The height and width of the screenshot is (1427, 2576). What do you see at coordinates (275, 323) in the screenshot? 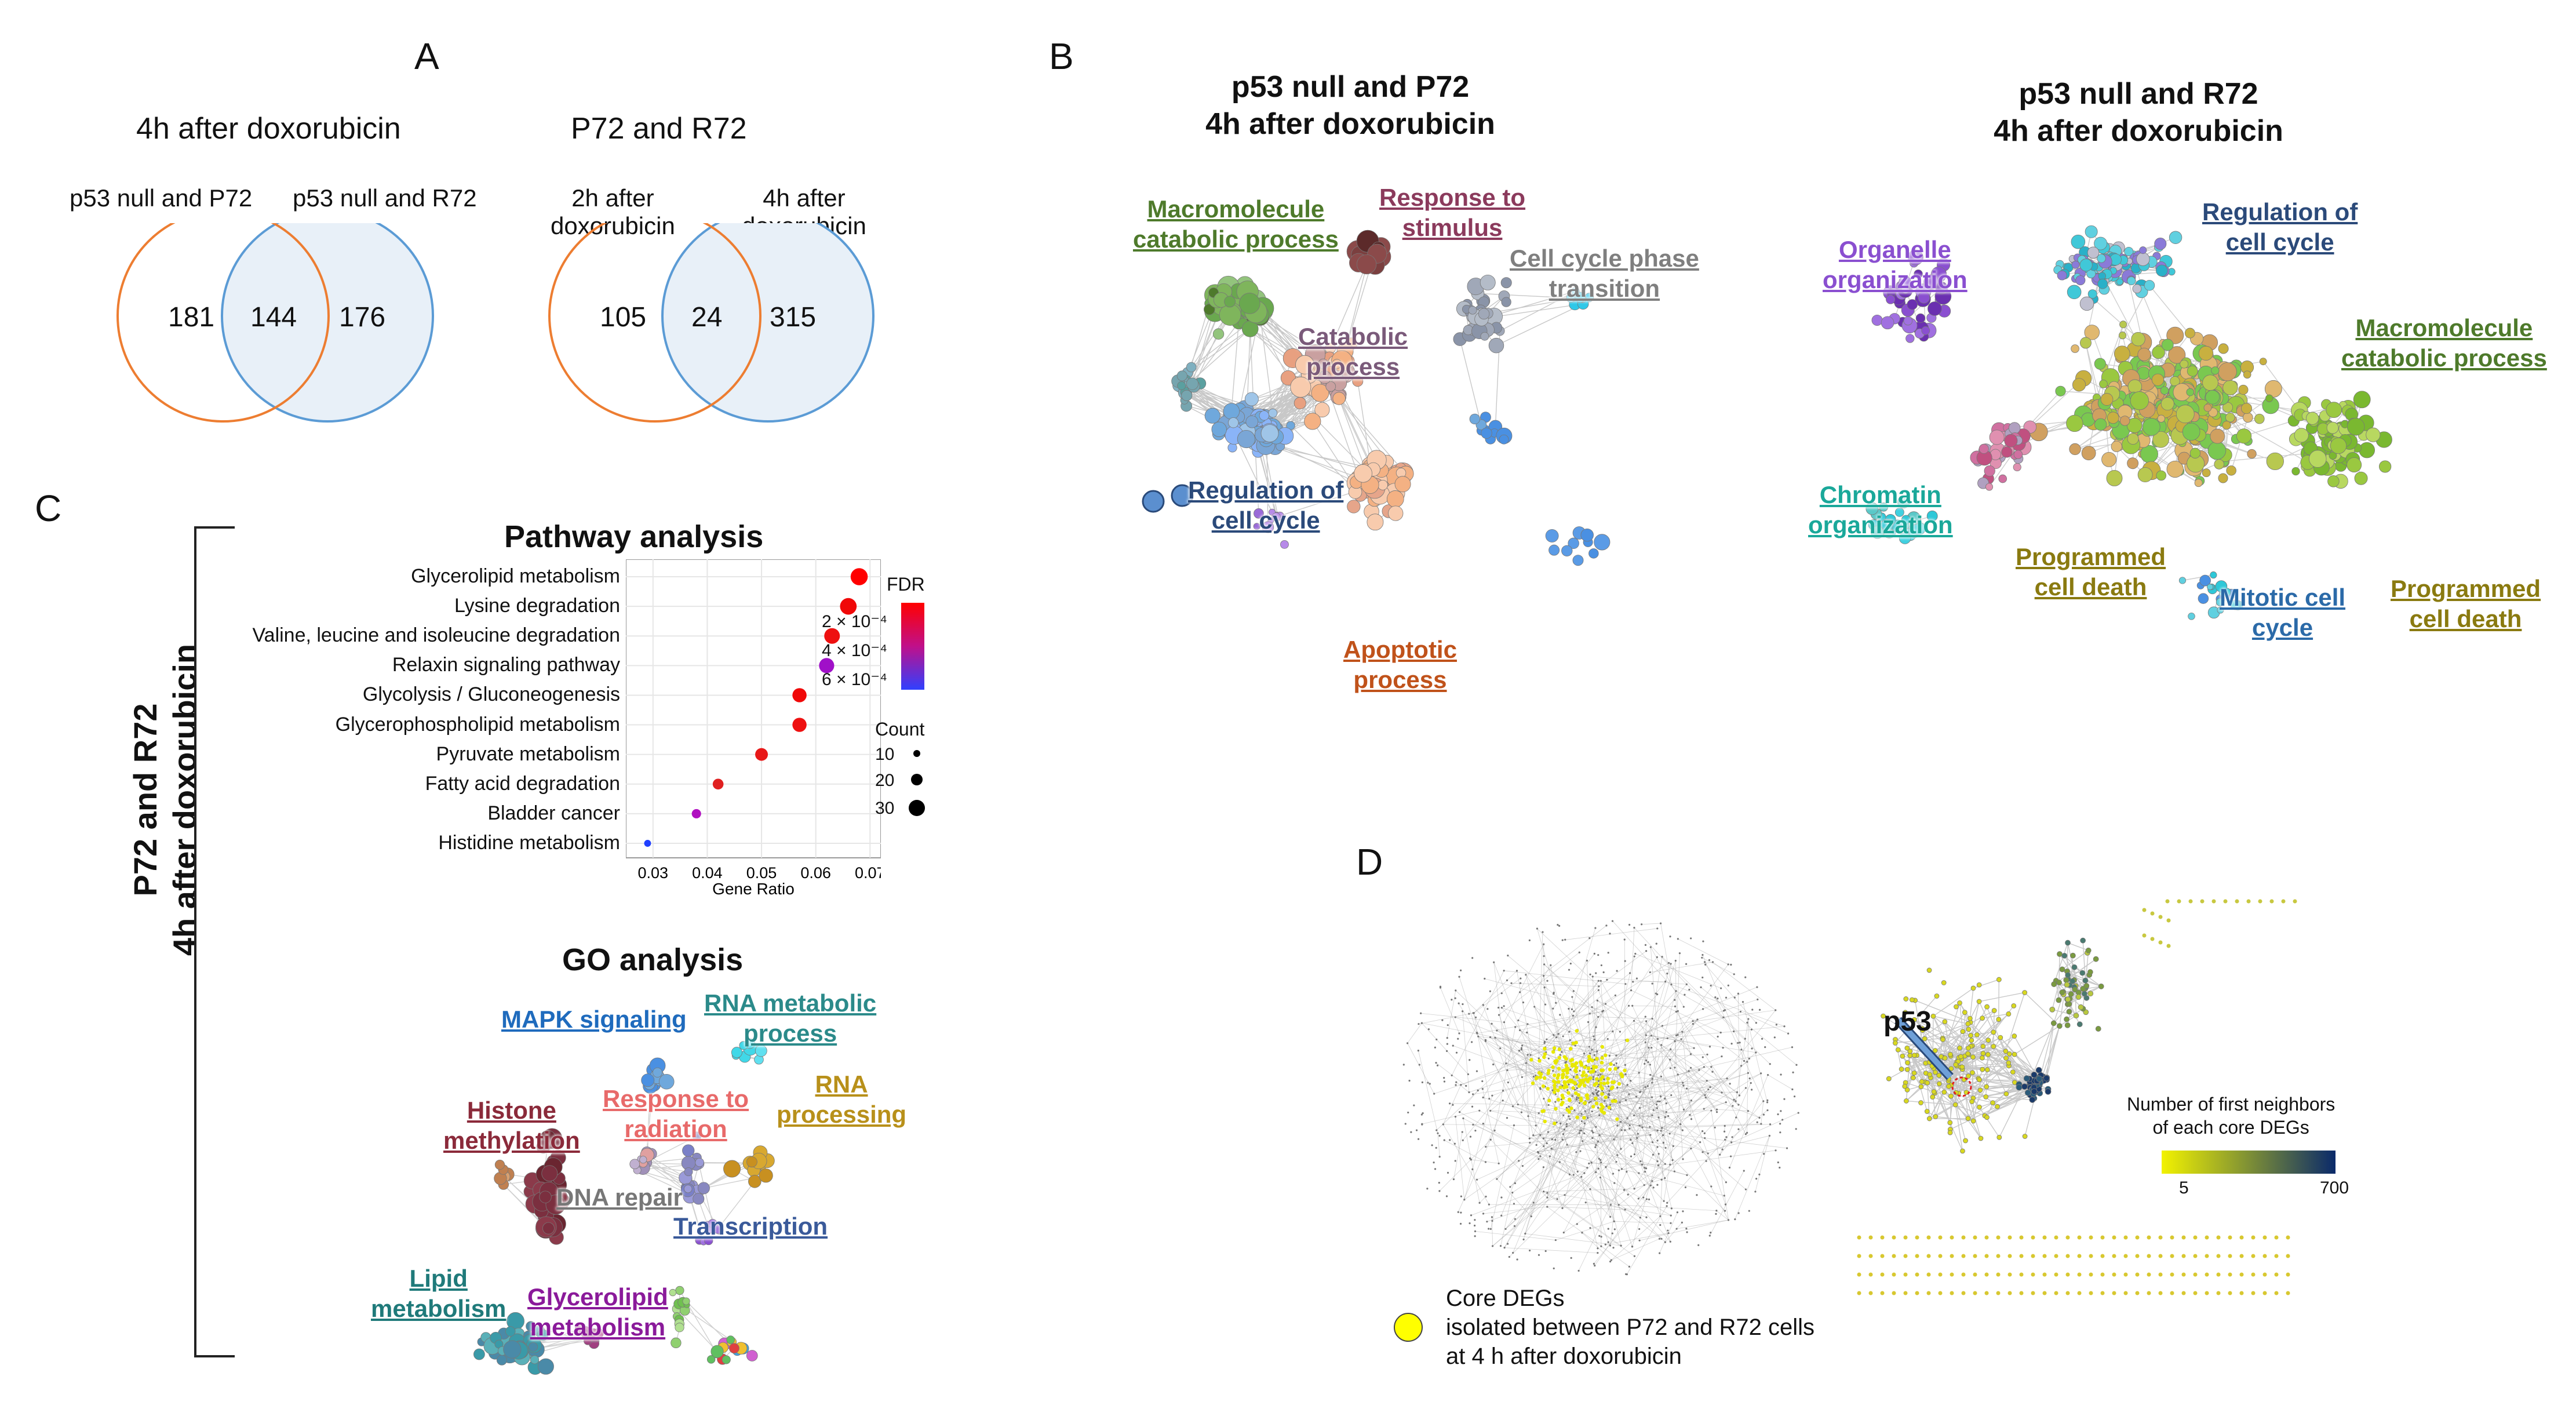
I see `venn1` at bounding box center [275, 323].